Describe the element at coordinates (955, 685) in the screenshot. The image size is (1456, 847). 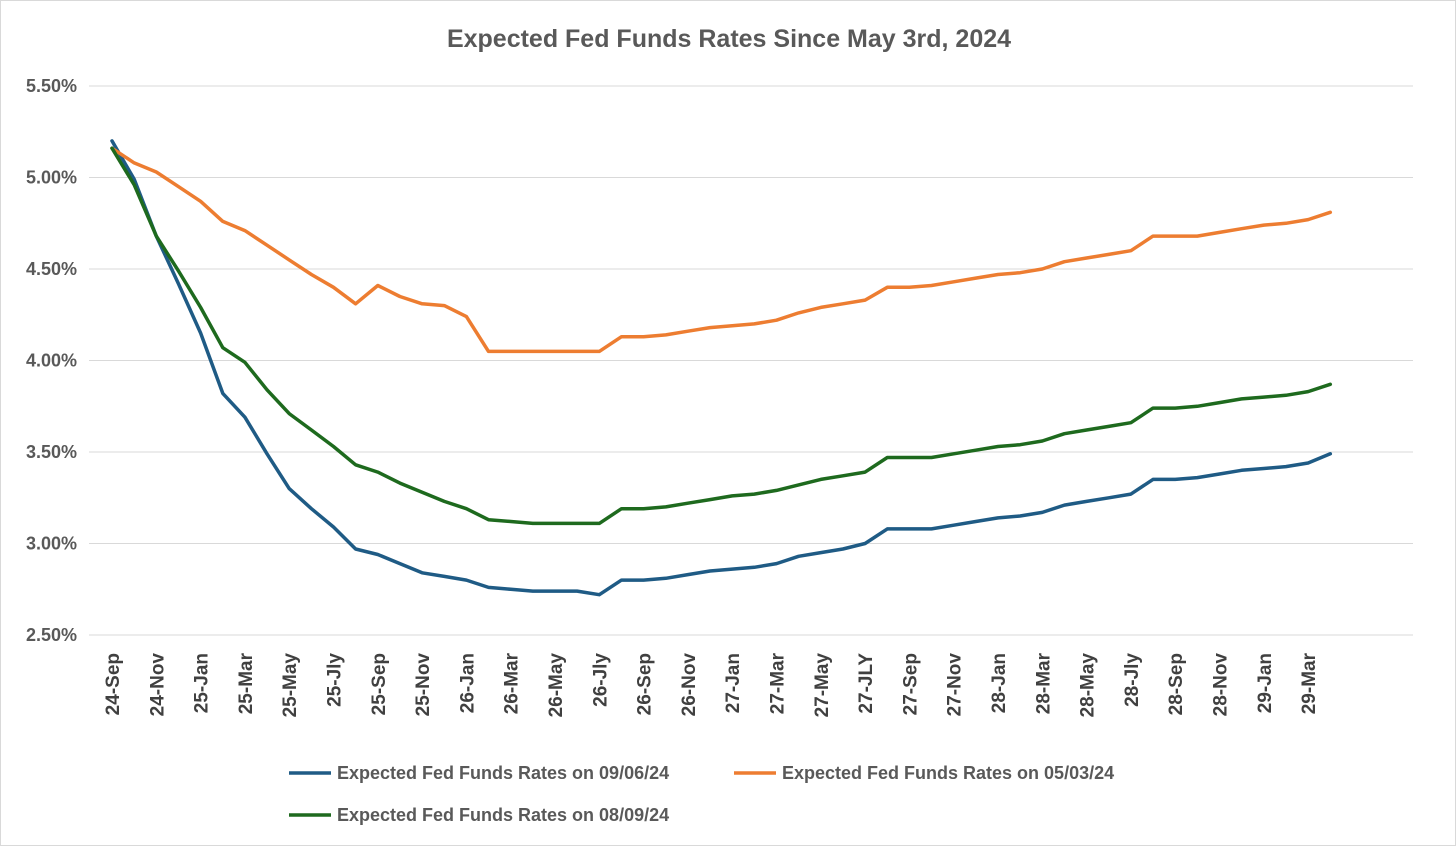
I see `x-tick-label: 27-Nov` at that location.